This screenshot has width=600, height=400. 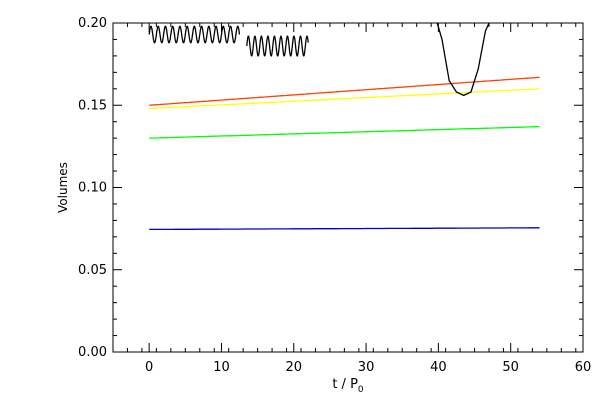 I want to click on y-axis-label: Volumes, so click(x=63, y=187).